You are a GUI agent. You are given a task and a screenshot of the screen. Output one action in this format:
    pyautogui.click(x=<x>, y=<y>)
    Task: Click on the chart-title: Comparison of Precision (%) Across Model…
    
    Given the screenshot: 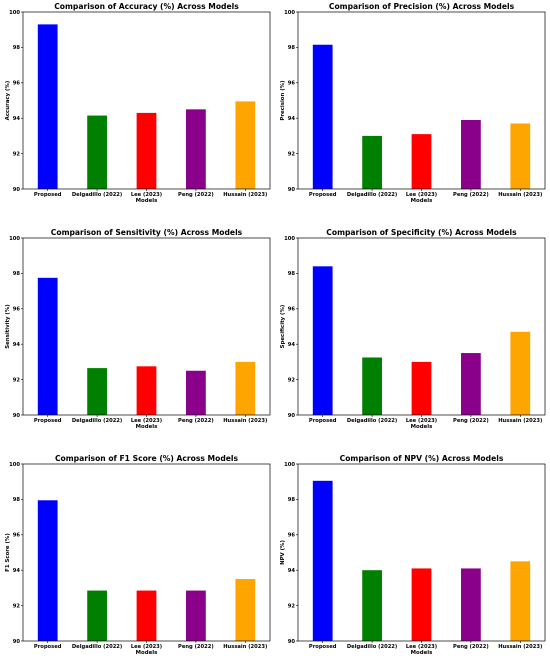 What is the action you would take?
    pyautogui.click(x=422, y=6)
    